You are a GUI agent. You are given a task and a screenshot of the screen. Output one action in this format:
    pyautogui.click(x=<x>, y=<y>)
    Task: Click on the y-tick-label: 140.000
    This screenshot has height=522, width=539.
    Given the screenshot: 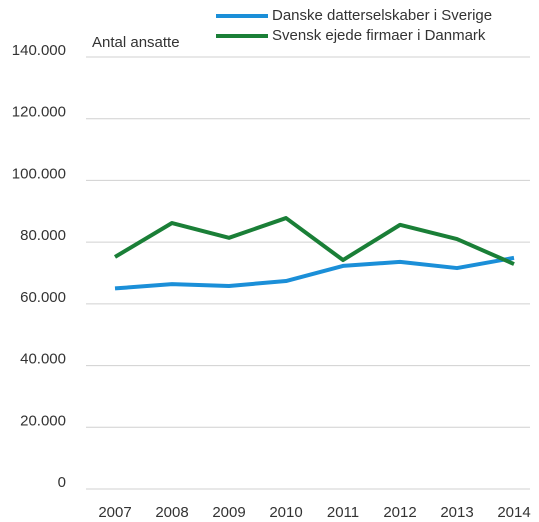 What is the action you would take?
    pyautogui.click(x=39, y=50)
    